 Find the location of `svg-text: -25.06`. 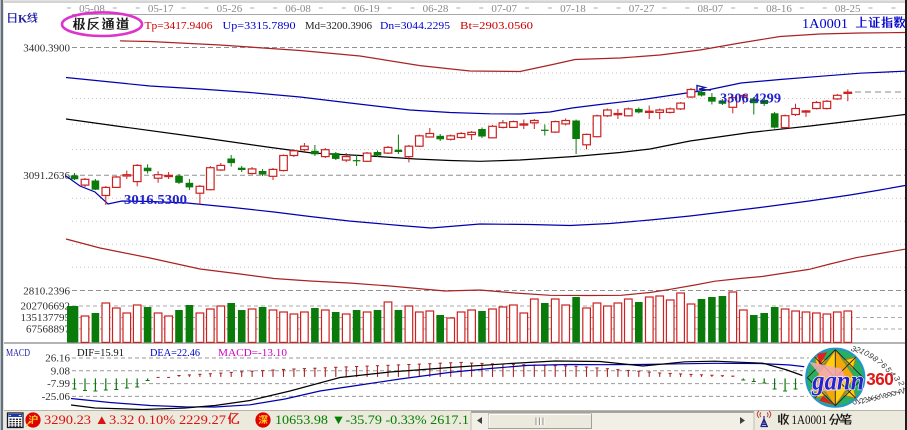

svg-text: -25.06 is located at coordinates (56, 397).